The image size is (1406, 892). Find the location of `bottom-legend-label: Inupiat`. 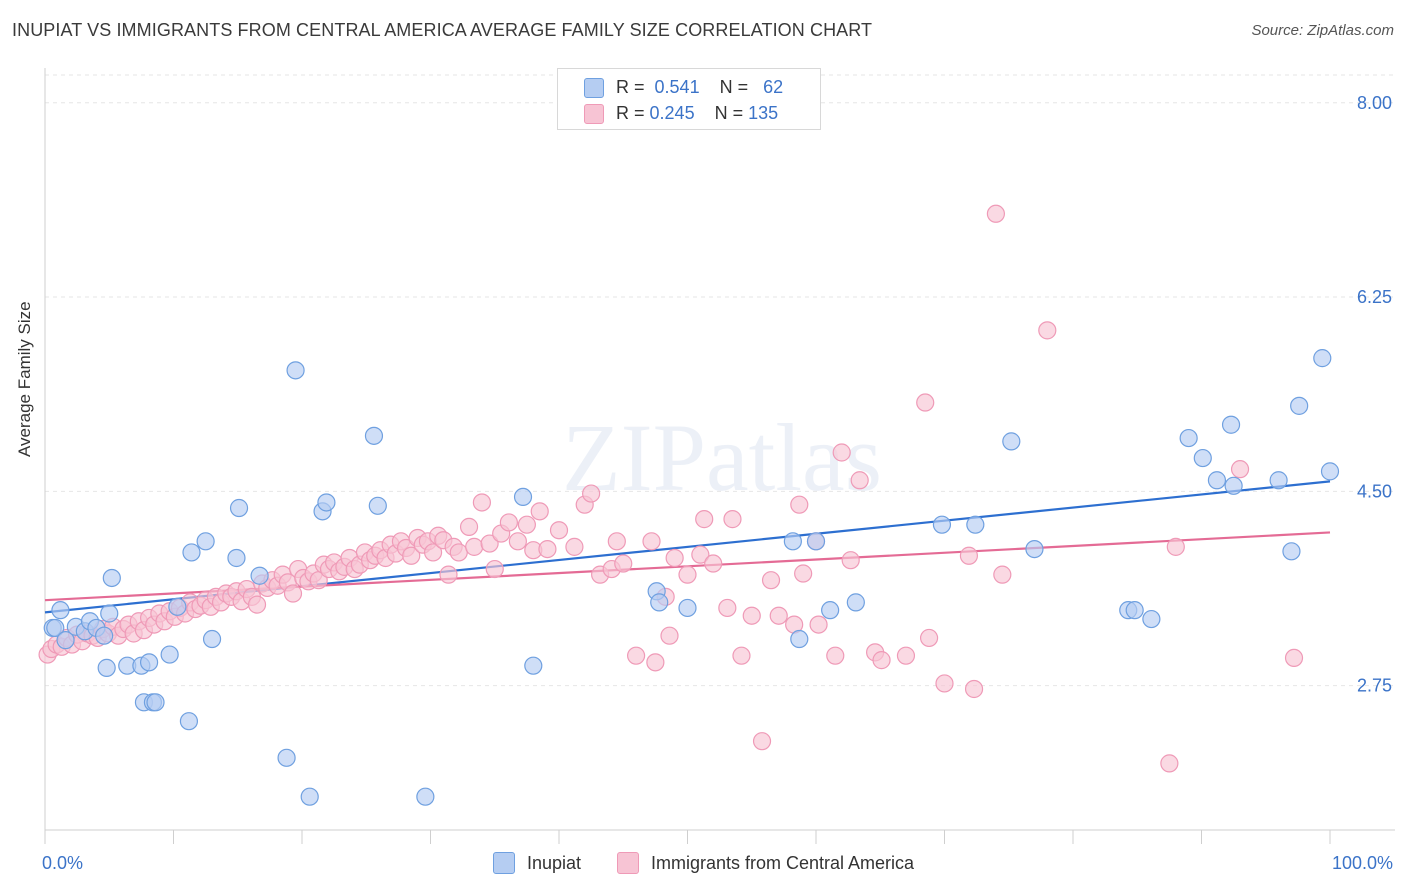

bottom-legend-label: Inupiat is located at coordinates (554, 862).